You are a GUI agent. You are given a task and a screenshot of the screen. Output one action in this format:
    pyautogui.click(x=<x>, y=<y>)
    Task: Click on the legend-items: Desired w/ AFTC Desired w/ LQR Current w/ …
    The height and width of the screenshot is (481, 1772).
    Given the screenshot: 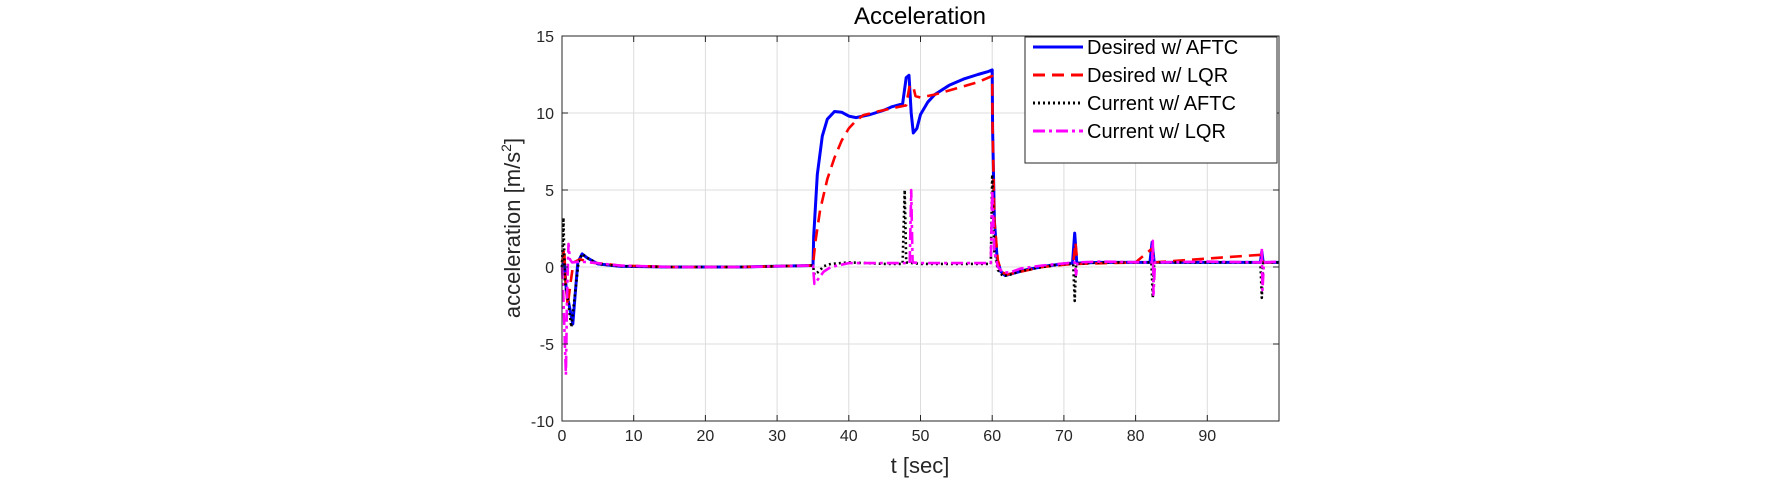 What is the action you would take?
    pyautogui.click(x=1135, y=90)
    